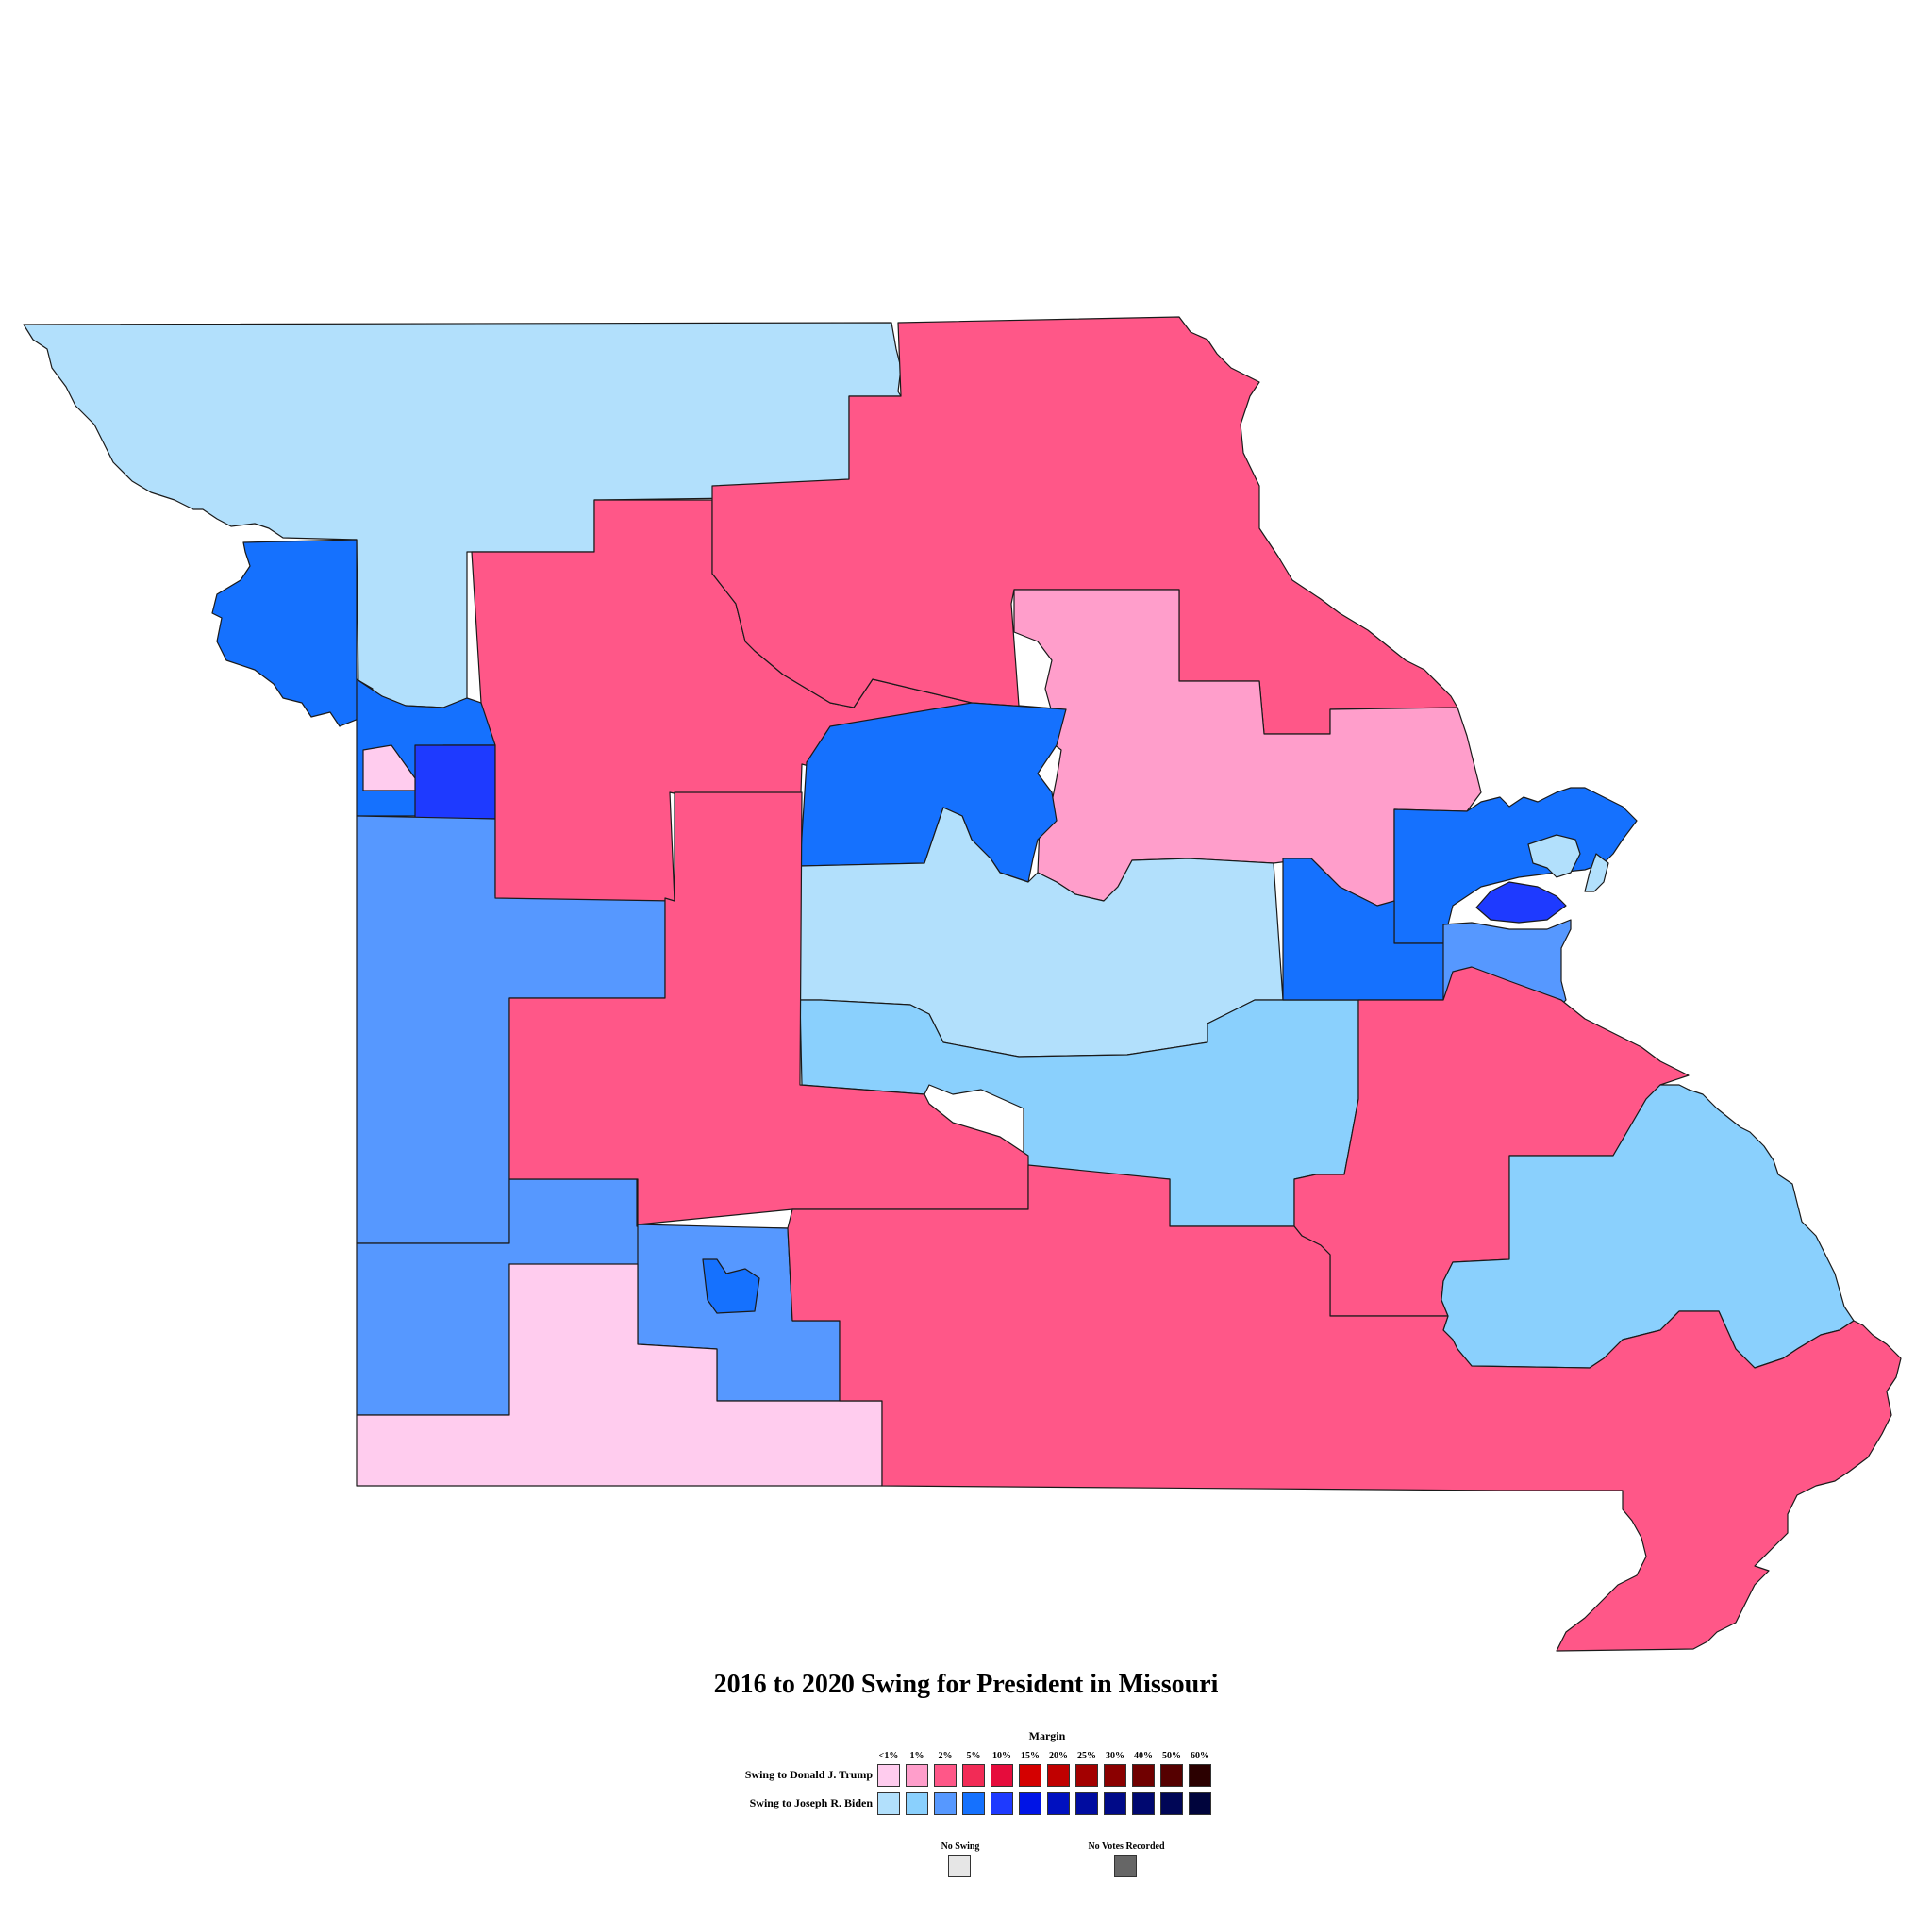 This screenshot has height=1932, width=1932. What do you see at coordinates (1143, 1756) in the screenshot?
I see `legend-tick: 40%` at bounding box center [1143, 1756].